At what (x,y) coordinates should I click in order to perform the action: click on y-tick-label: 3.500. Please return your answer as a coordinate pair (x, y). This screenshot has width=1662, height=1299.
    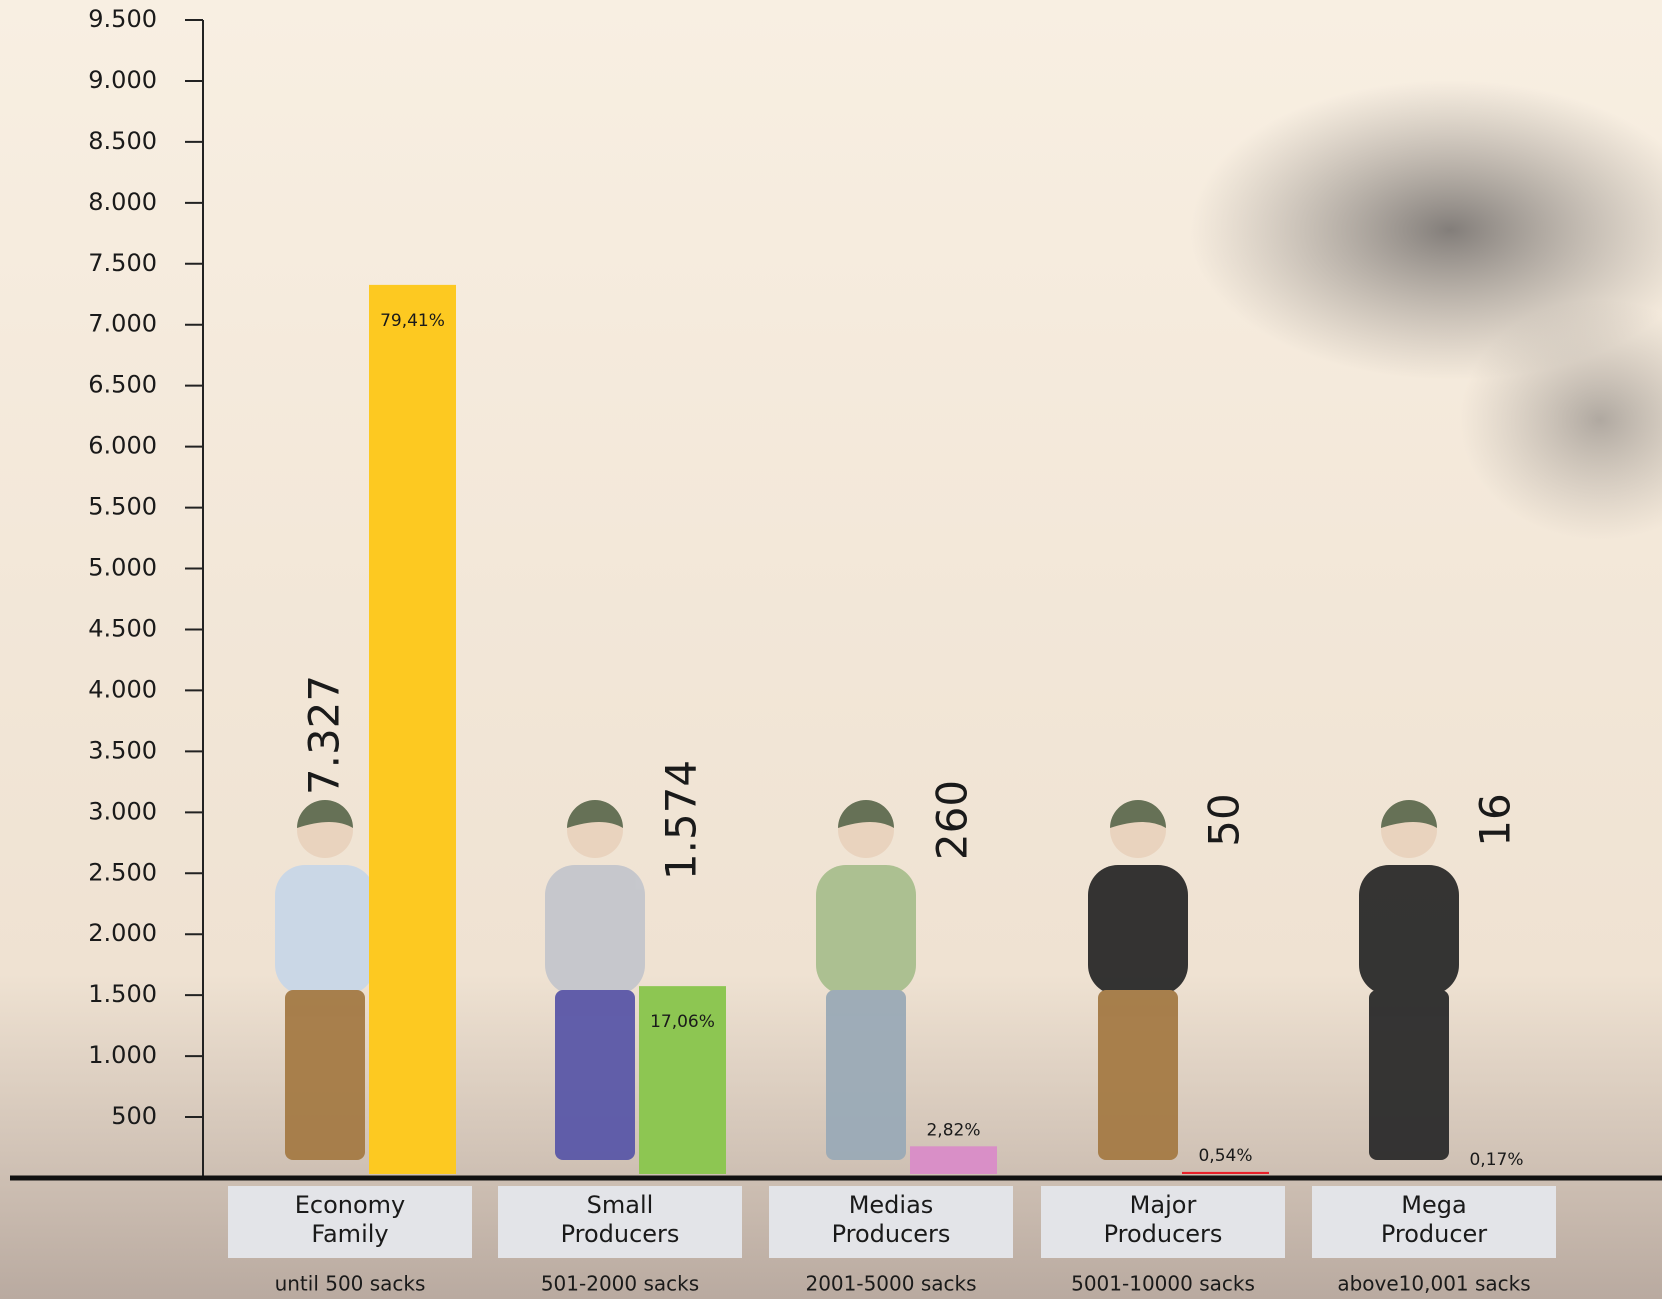
    Looking at the image, I should click on (122, 750).